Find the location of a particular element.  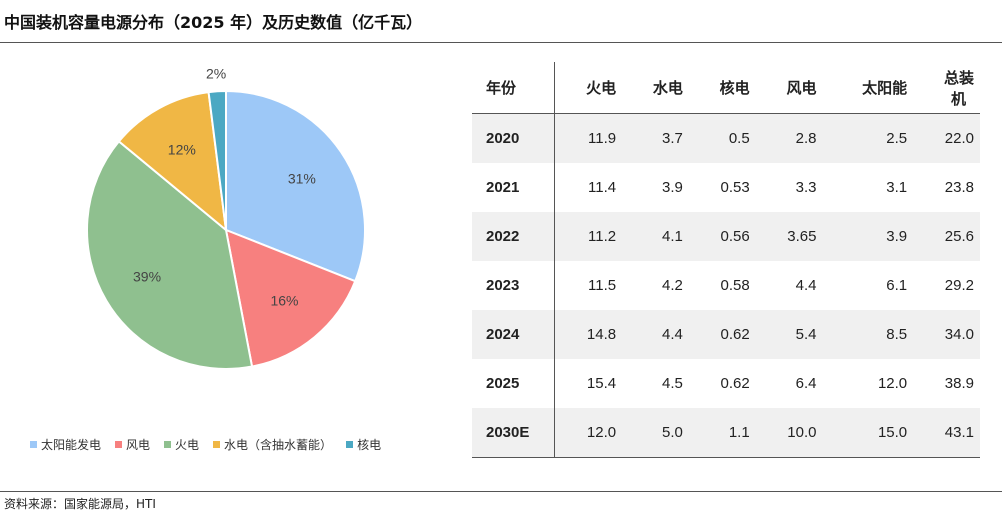

table-row: 2021 11.4 3.9 0.53 3.3 3.1 23.8 is located at coordinates (726, 187).